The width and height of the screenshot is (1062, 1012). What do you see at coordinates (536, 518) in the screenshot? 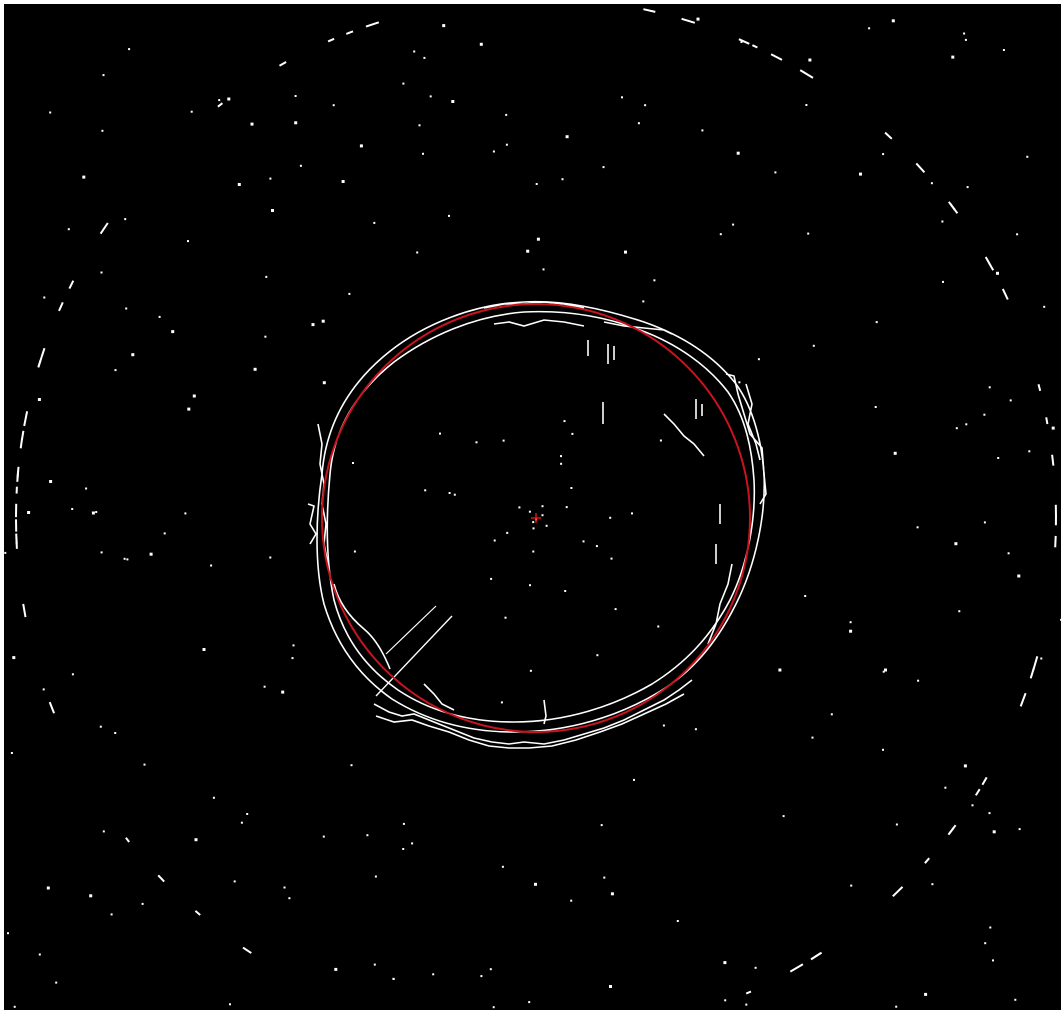
I see `center-marker` at bounding box center [536, 518].